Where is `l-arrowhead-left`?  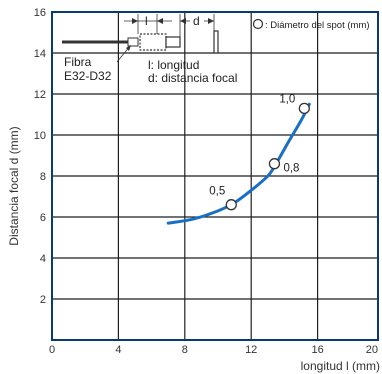 l-arrowhead-left is located at coordinates (135, 21).